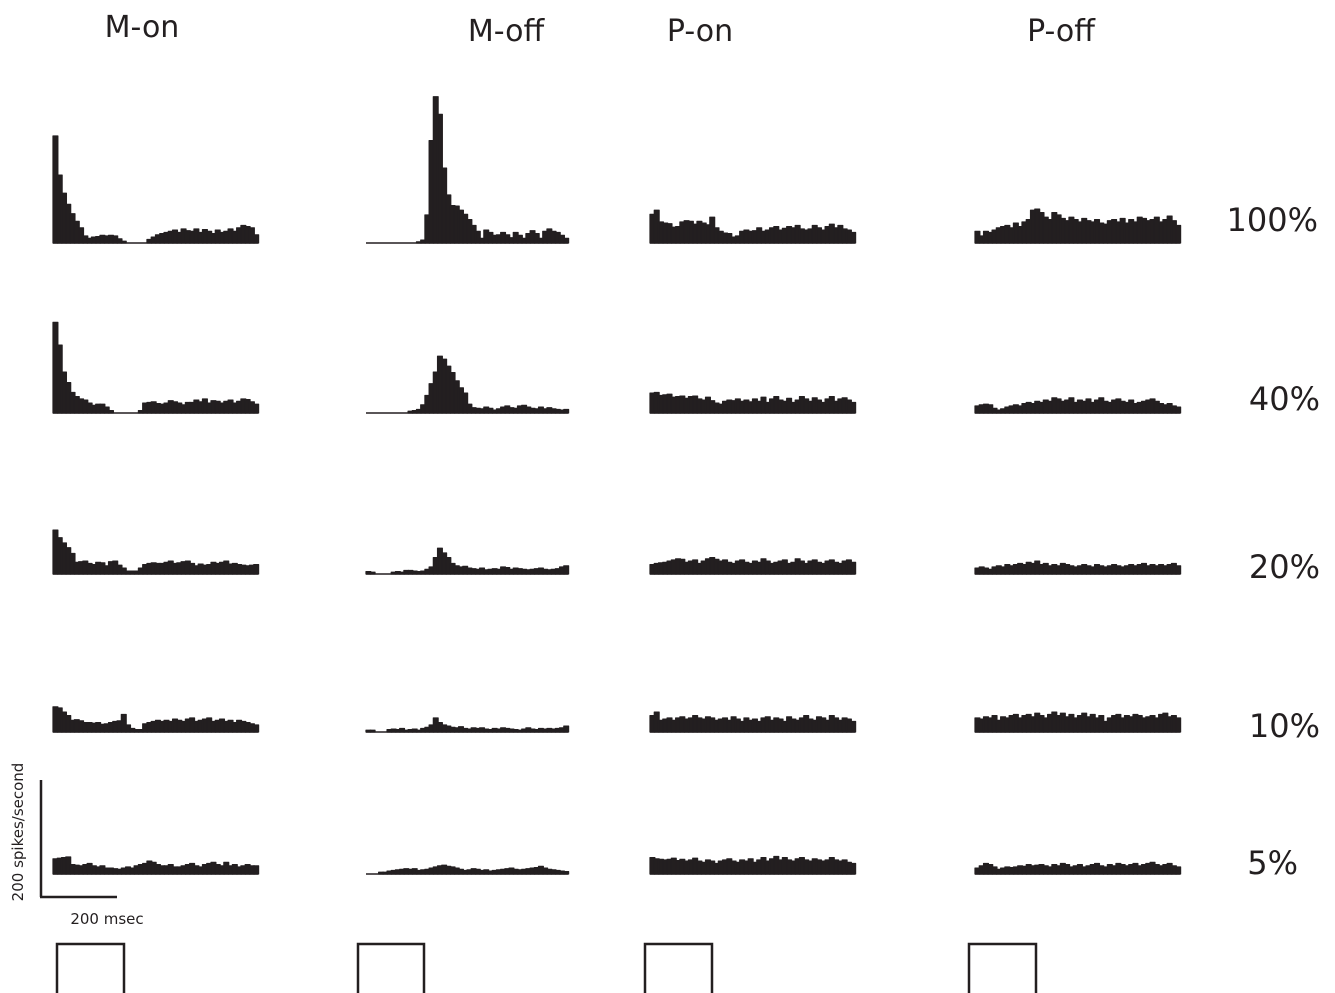 The height and width of the screenshot is (993, 1335). I want to click on scale-bar: 200 spikes/second 200 msec, so click(76, 845).